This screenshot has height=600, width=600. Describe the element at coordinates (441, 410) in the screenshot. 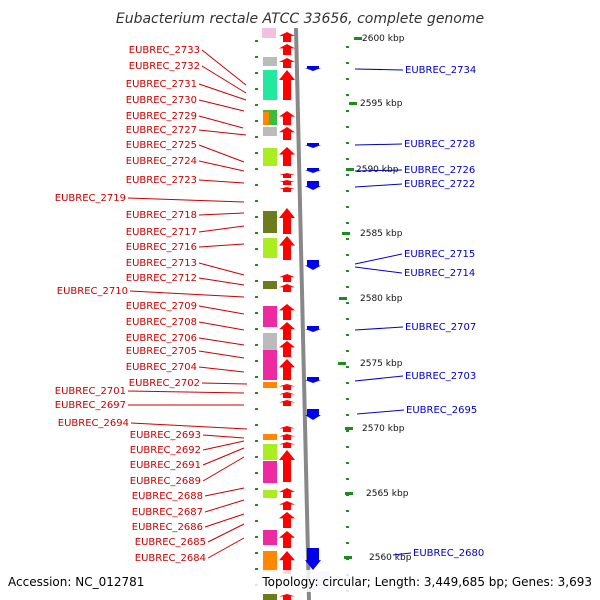

I see `right-gene-label: EUBREC_2695` at that location.